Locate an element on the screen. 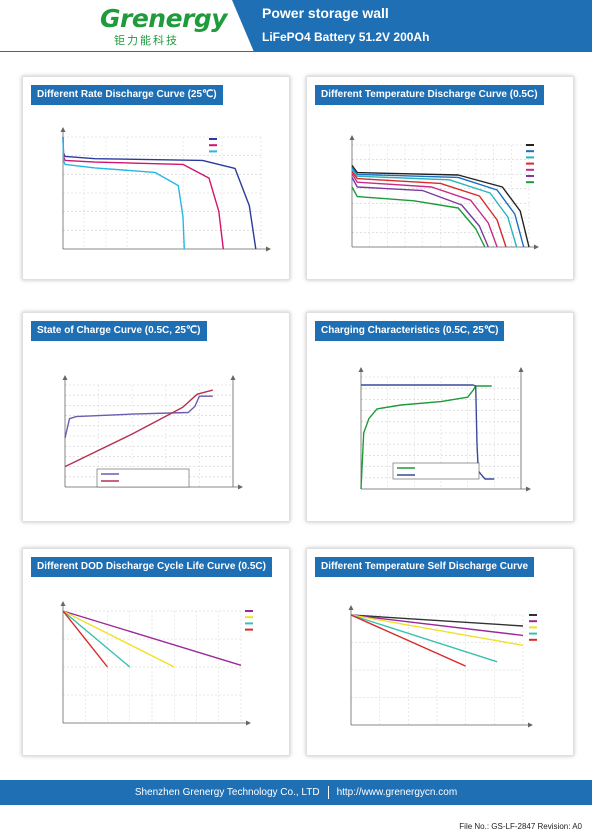 The image size is (592, 840). charging-characteristics-panel: Charging Characteristics (0.5C, 25℃) is located at coordinates (440, 417).